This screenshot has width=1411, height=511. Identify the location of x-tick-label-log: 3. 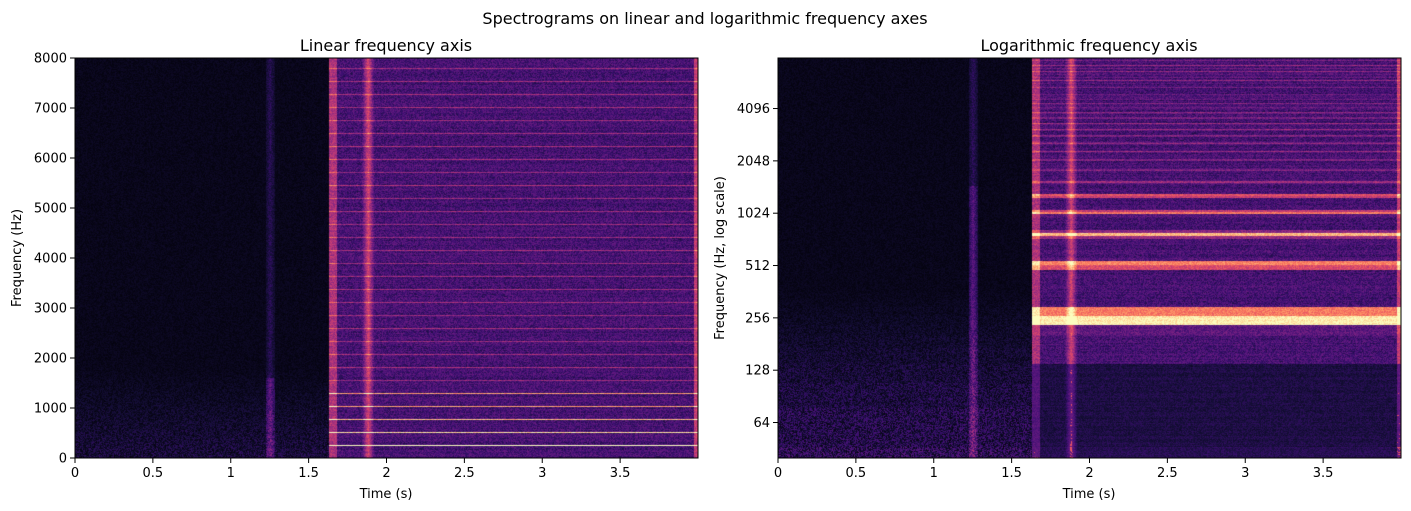
(1245, 473).